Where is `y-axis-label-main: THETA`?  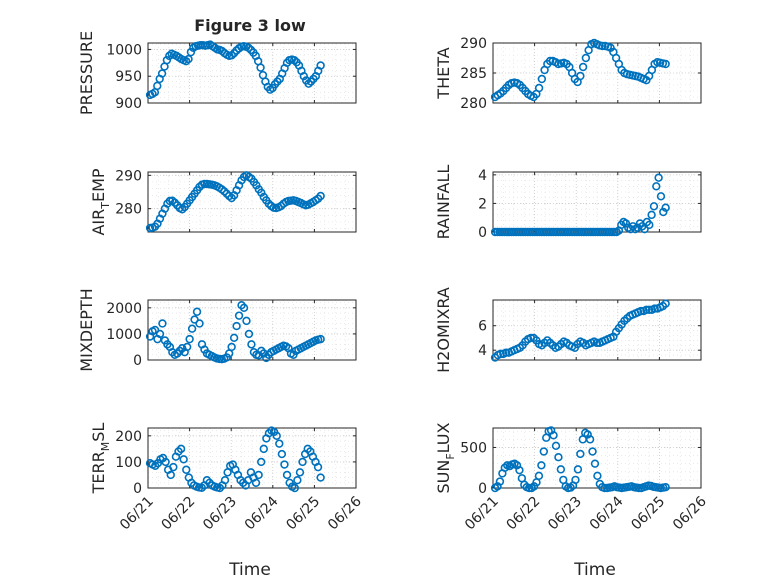
y-axis-label-main: THETA is located at coordinates (443, 73).